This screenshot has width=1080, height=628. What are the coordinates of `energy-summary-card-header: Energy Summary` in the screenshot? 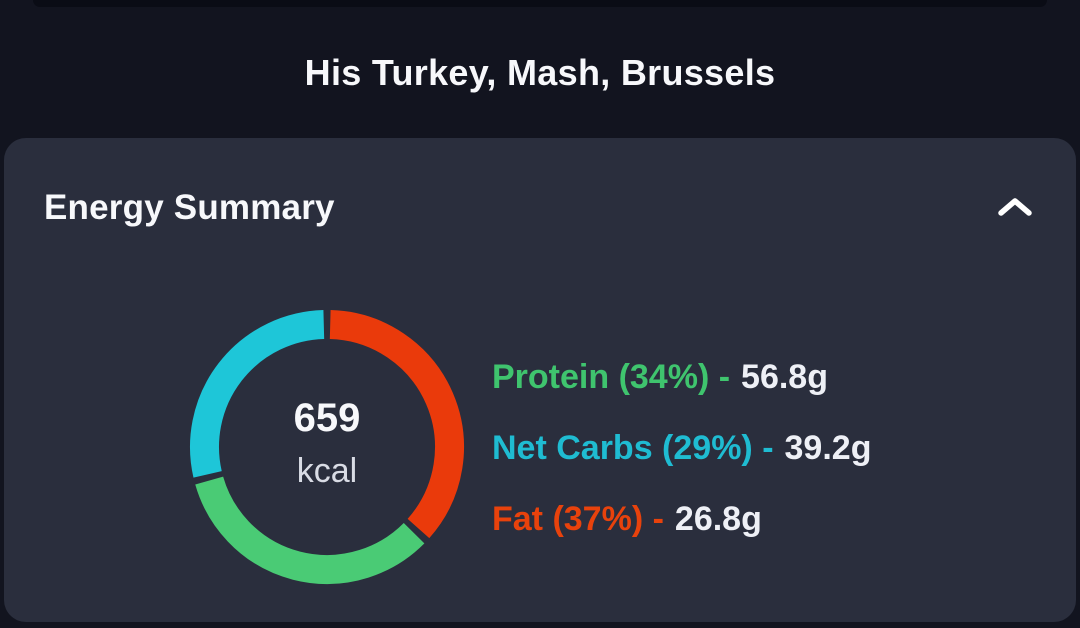 It's located at (541, 208).